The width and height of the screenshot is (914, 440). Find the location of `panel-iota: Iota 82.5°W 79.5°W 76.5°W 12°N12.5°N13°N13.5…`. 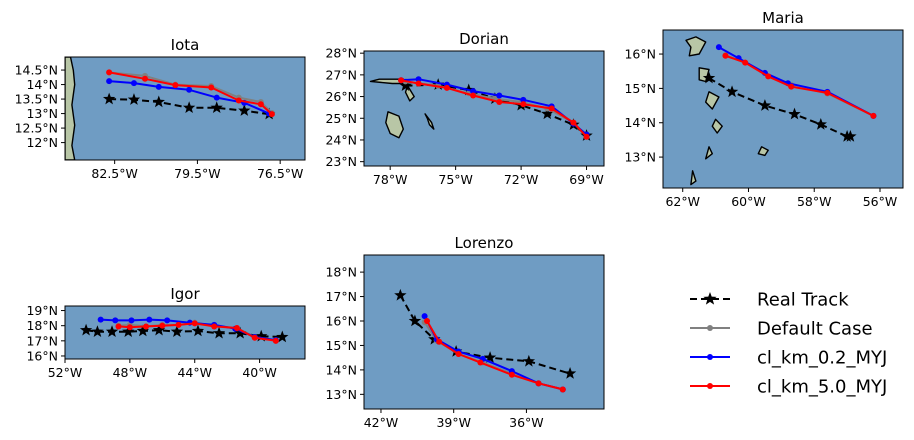

panel-iota: Iota 82.5°W 79.5°W 76.5°W 12°N12.5°N13°N13.5… is located at coordinates (160, 108).